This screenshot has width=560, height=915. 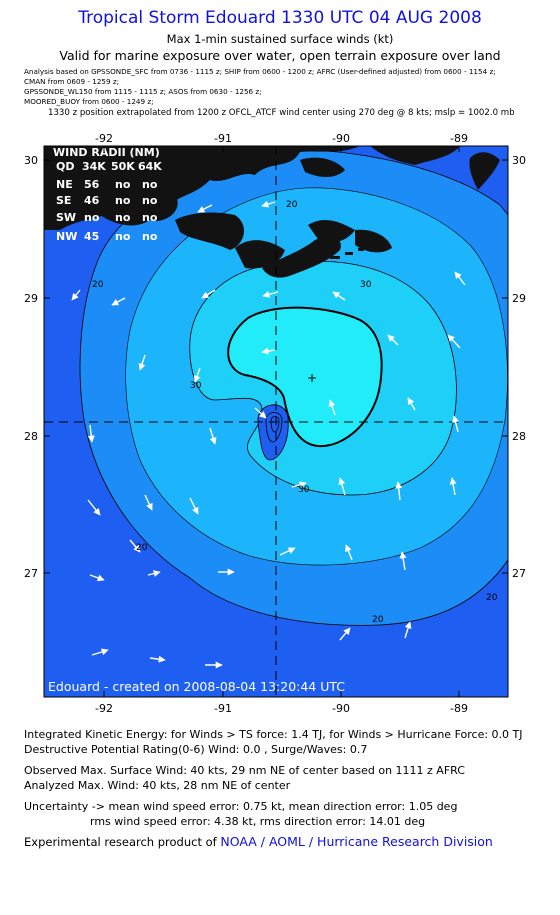 What do you see at coordinates (312, 378) in the screenshot?
I see `analysis-center-marker: +` at bounding box center [312, 378].